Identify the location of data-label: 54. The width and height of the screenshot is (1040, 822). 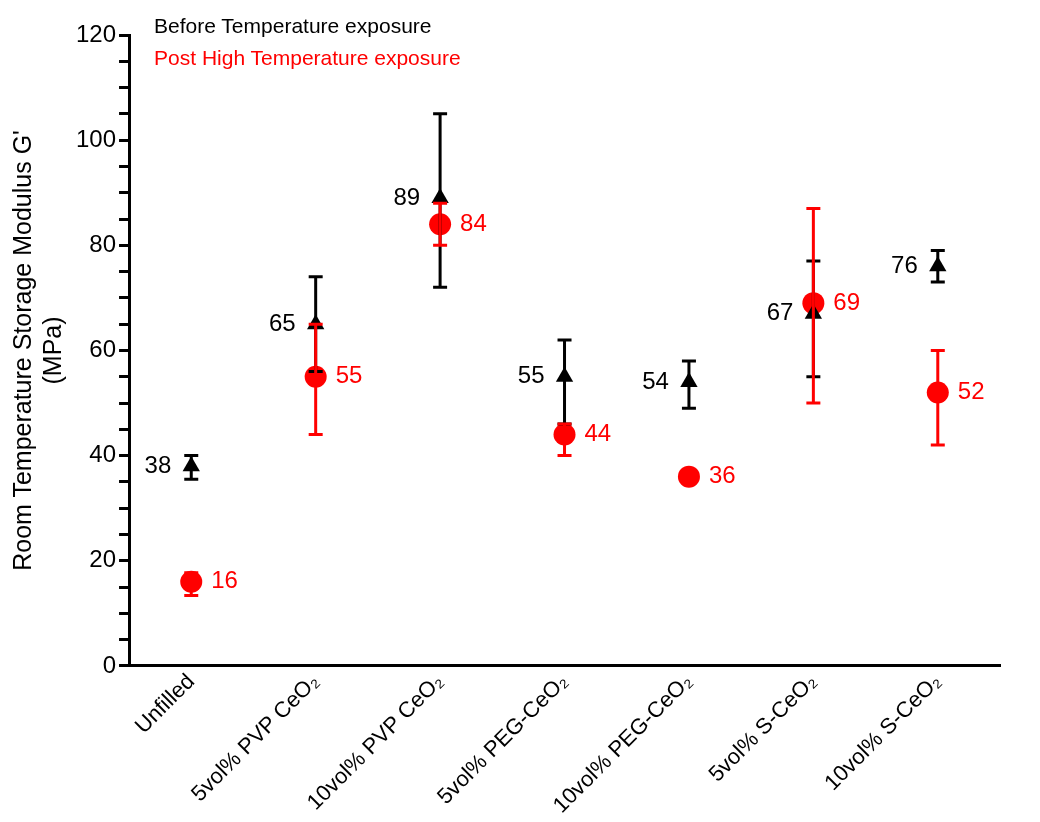
(655, 380).